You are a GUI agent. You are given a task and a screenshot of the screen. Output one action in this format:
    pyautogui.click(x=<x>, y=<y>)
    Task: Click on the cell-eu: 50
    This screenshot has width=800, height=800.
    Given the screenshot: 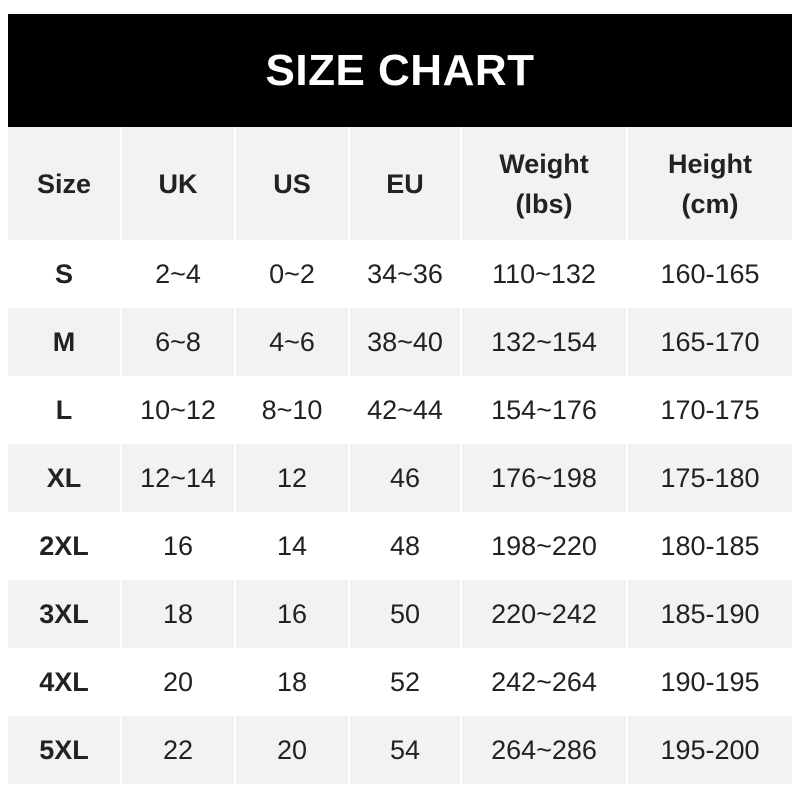 What is the action you would take?
    pyautogui.click(x=405, y=614)
    